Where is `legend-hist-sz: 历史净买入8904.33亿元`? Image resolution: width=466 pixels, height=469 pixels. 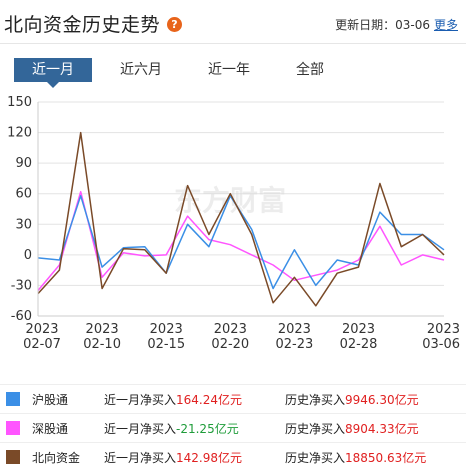
legend-hist-sz: 历史净买入8904.33亿元 is located at coordinates (352, 428).